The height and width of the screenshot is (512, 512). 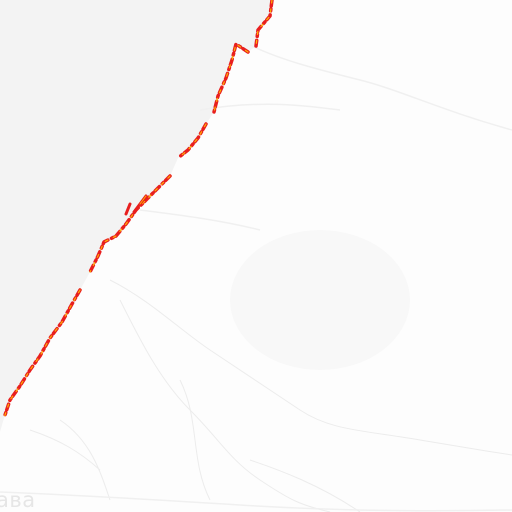 What do you see at coordinates (18, 500) in the screenshot?
I see `place-label: ава` at bounding box center [18, 500].